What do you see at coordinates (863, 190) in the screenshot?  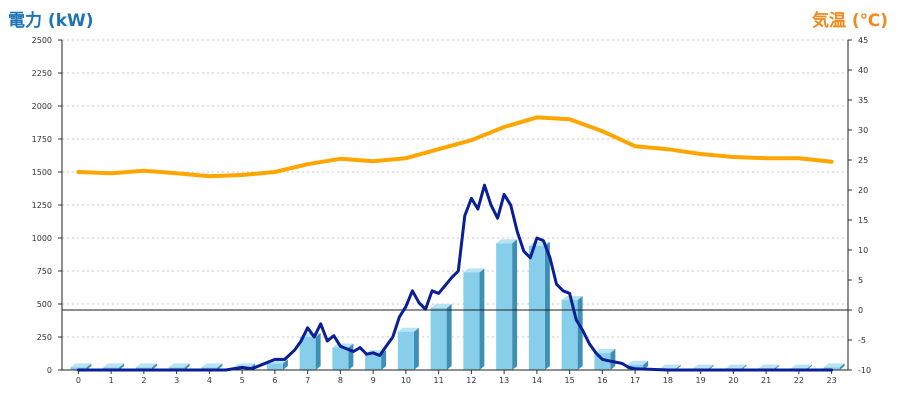 I see `right-axis-tick-label: 20` at bounding box center [863, 190].